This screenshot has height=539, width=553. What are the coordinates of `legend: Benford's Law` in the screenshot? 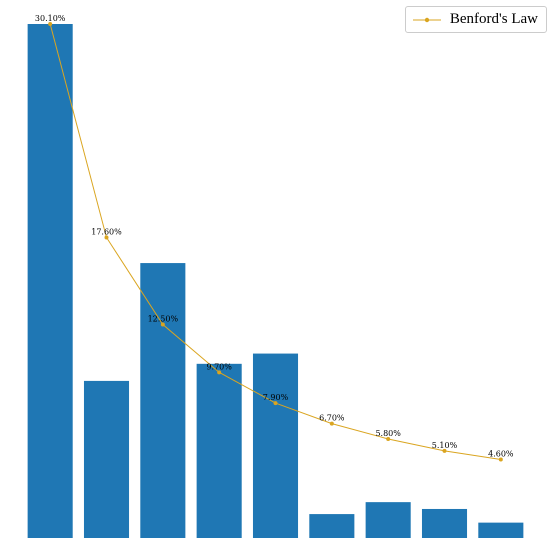 It's located at (475, 19).